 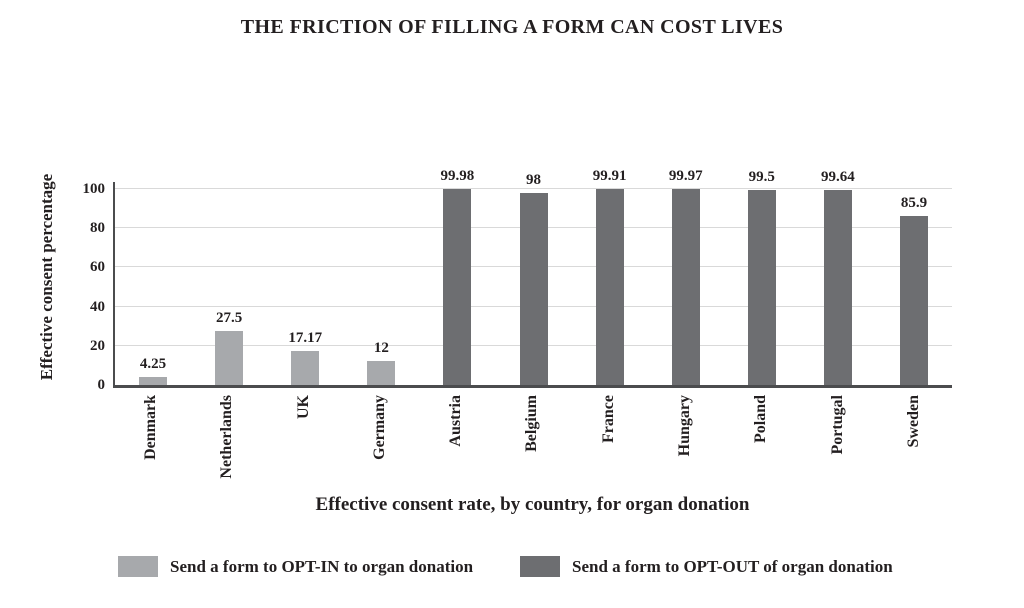 I want to click on bar-value-label-belgium: 98, so click(x=534, y=179).